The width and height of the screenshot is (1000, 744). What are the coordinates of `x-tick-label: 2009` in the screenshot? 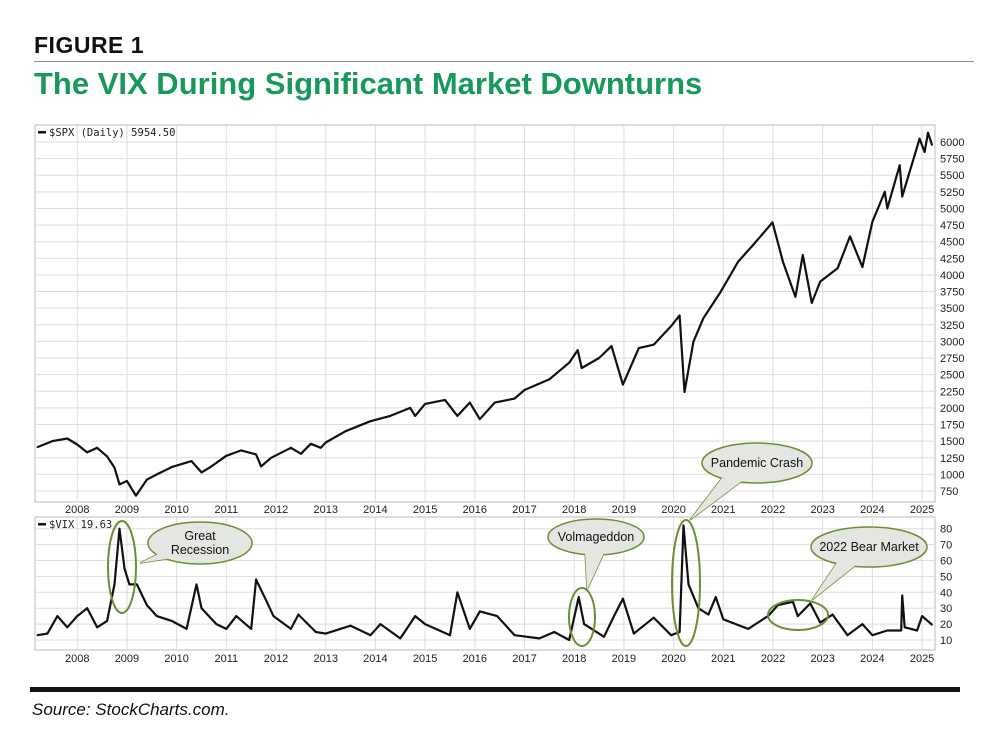 It's located at (127, 659).